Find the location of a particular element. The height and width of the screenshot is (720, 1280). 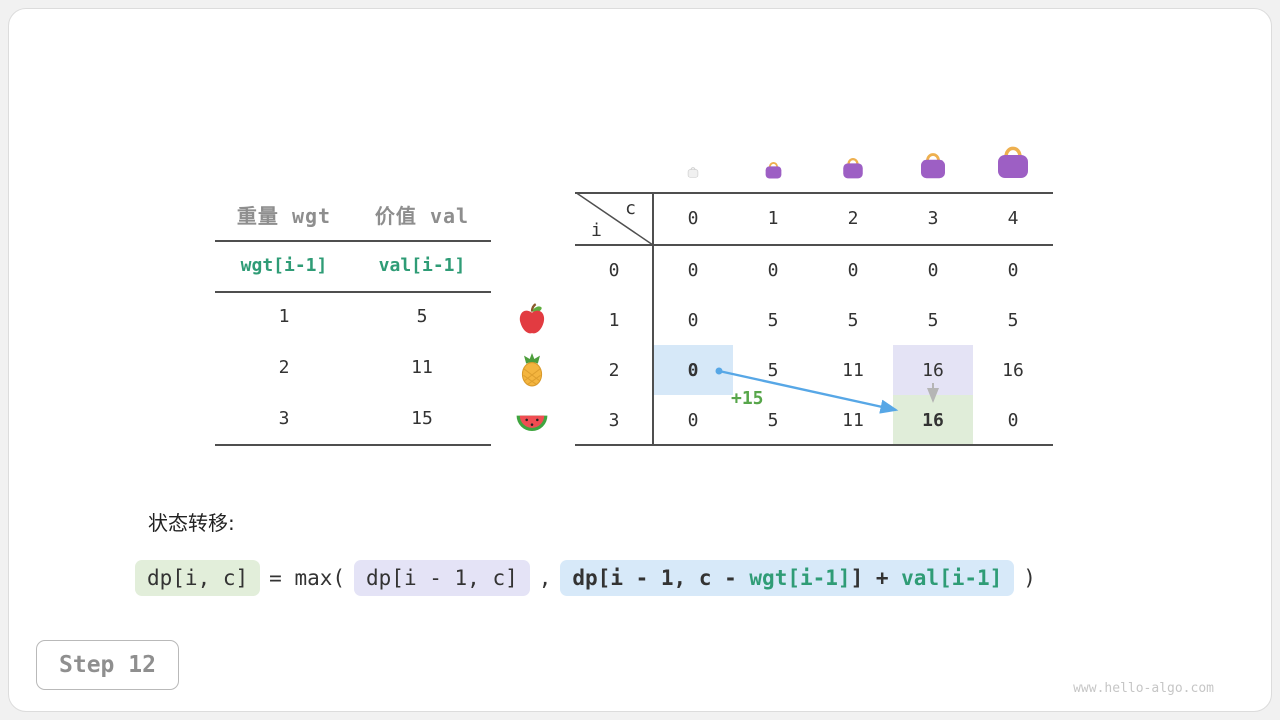

dp-cell-current: 16 is located at coordinates (933, 420).